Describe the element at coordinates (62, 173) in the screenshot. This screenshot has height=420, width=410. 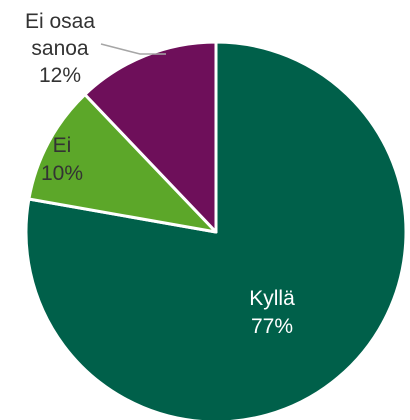
I see `data-label-value: 10%` at that location.